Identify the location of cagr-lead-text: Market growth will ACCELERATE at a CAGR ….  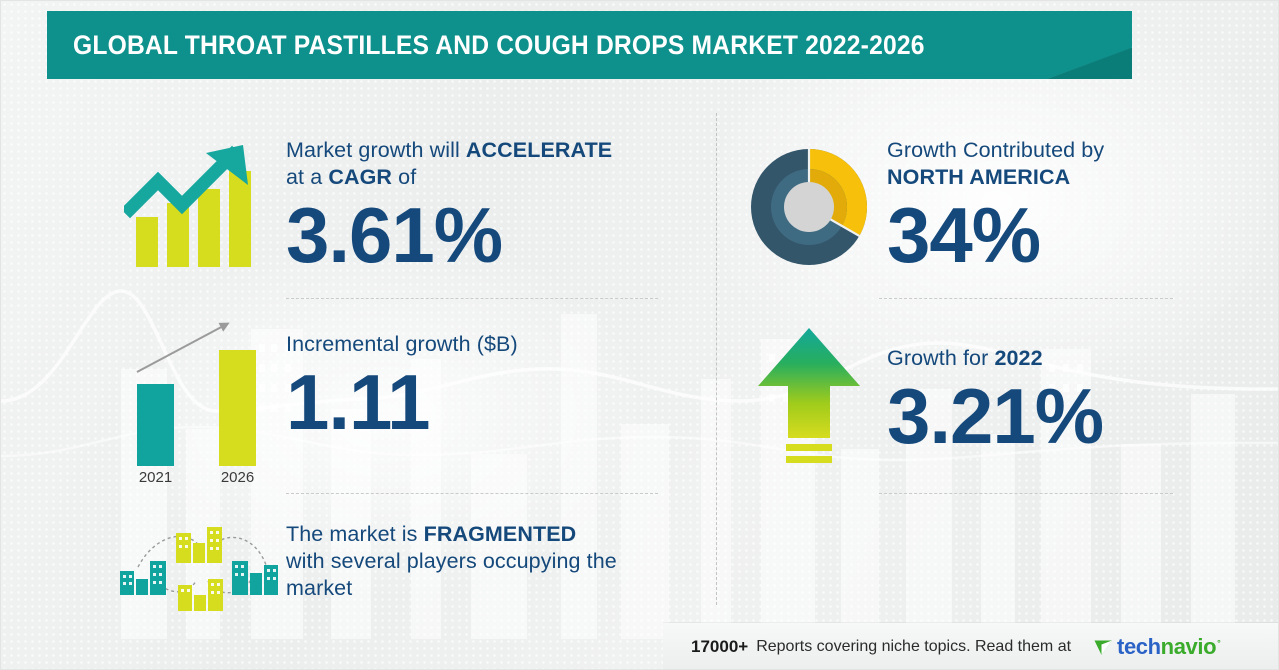
(478, 164).